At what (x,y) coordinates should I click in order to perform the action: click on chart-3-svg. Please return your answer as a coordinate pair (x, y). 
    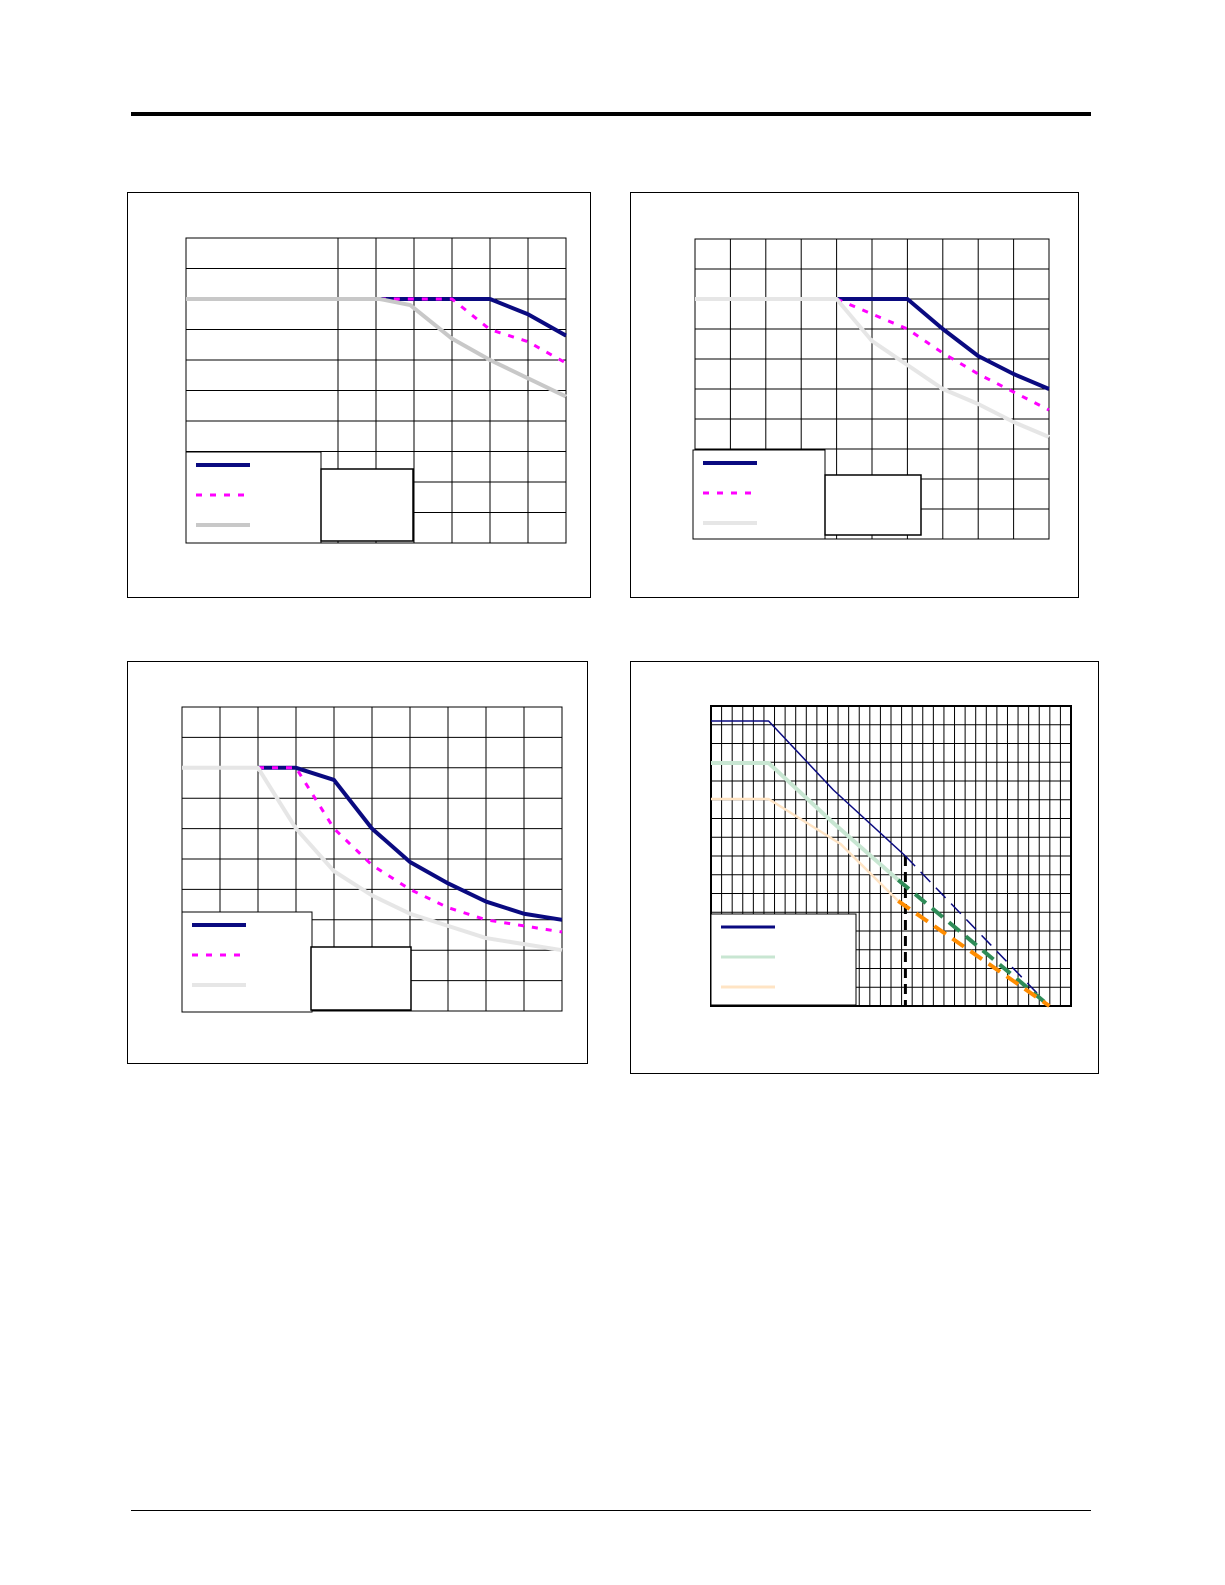
    Looking at the image, I should click on (372, 859).